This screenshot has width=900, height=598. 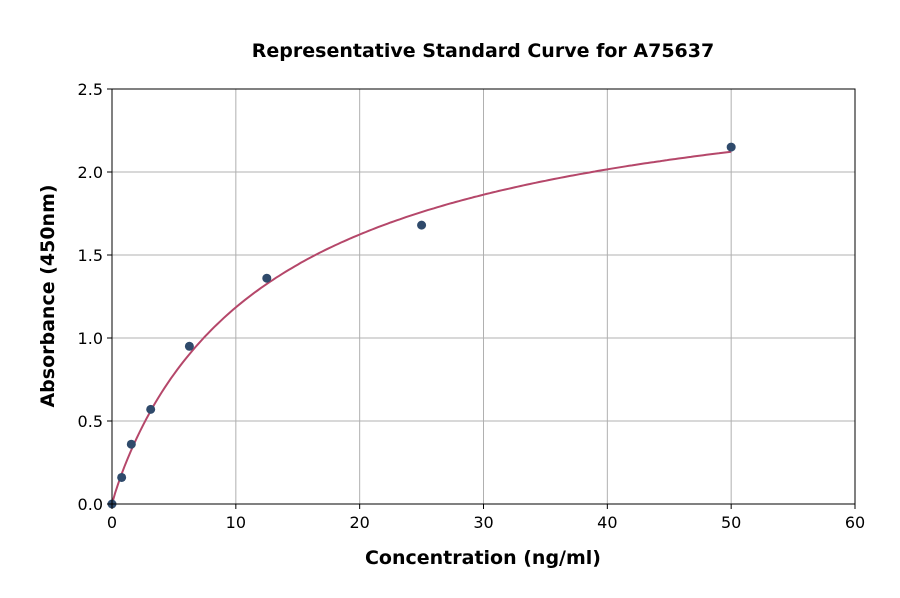 I want to click on y-tick-label: 2.0, so click(x=90, y=172).